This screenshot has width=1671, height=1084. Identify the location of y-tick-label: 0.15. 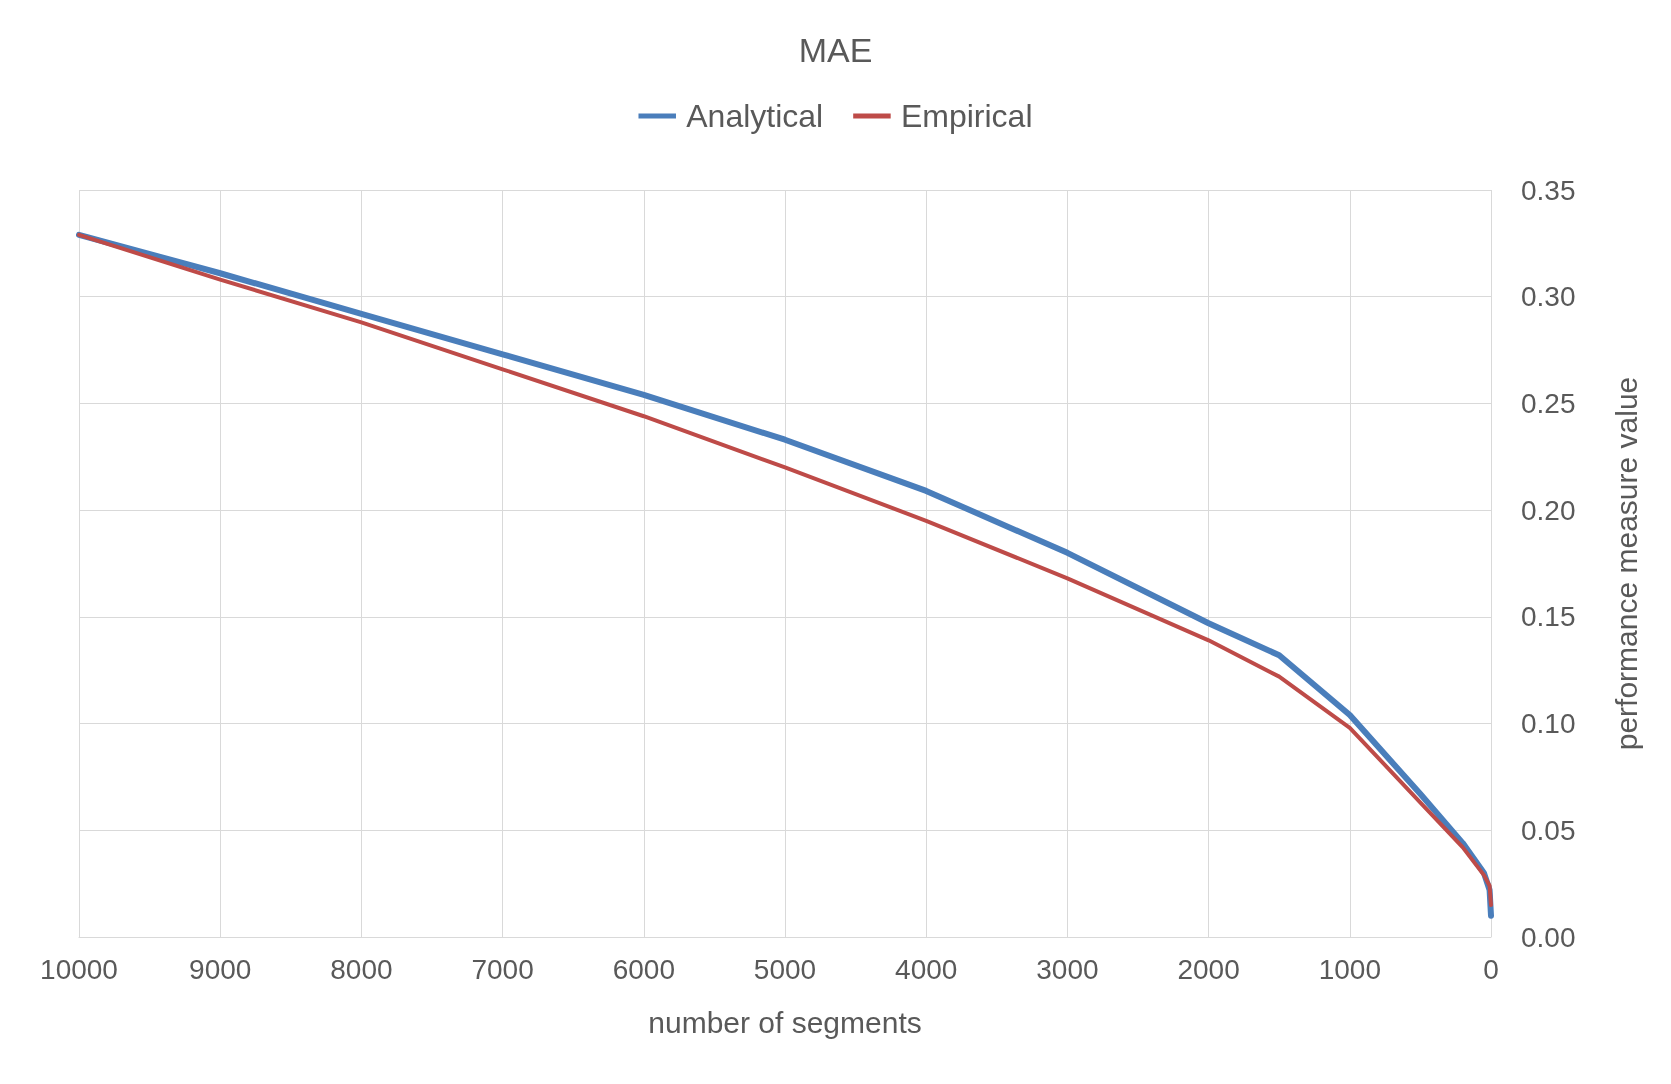
(1548, 617).